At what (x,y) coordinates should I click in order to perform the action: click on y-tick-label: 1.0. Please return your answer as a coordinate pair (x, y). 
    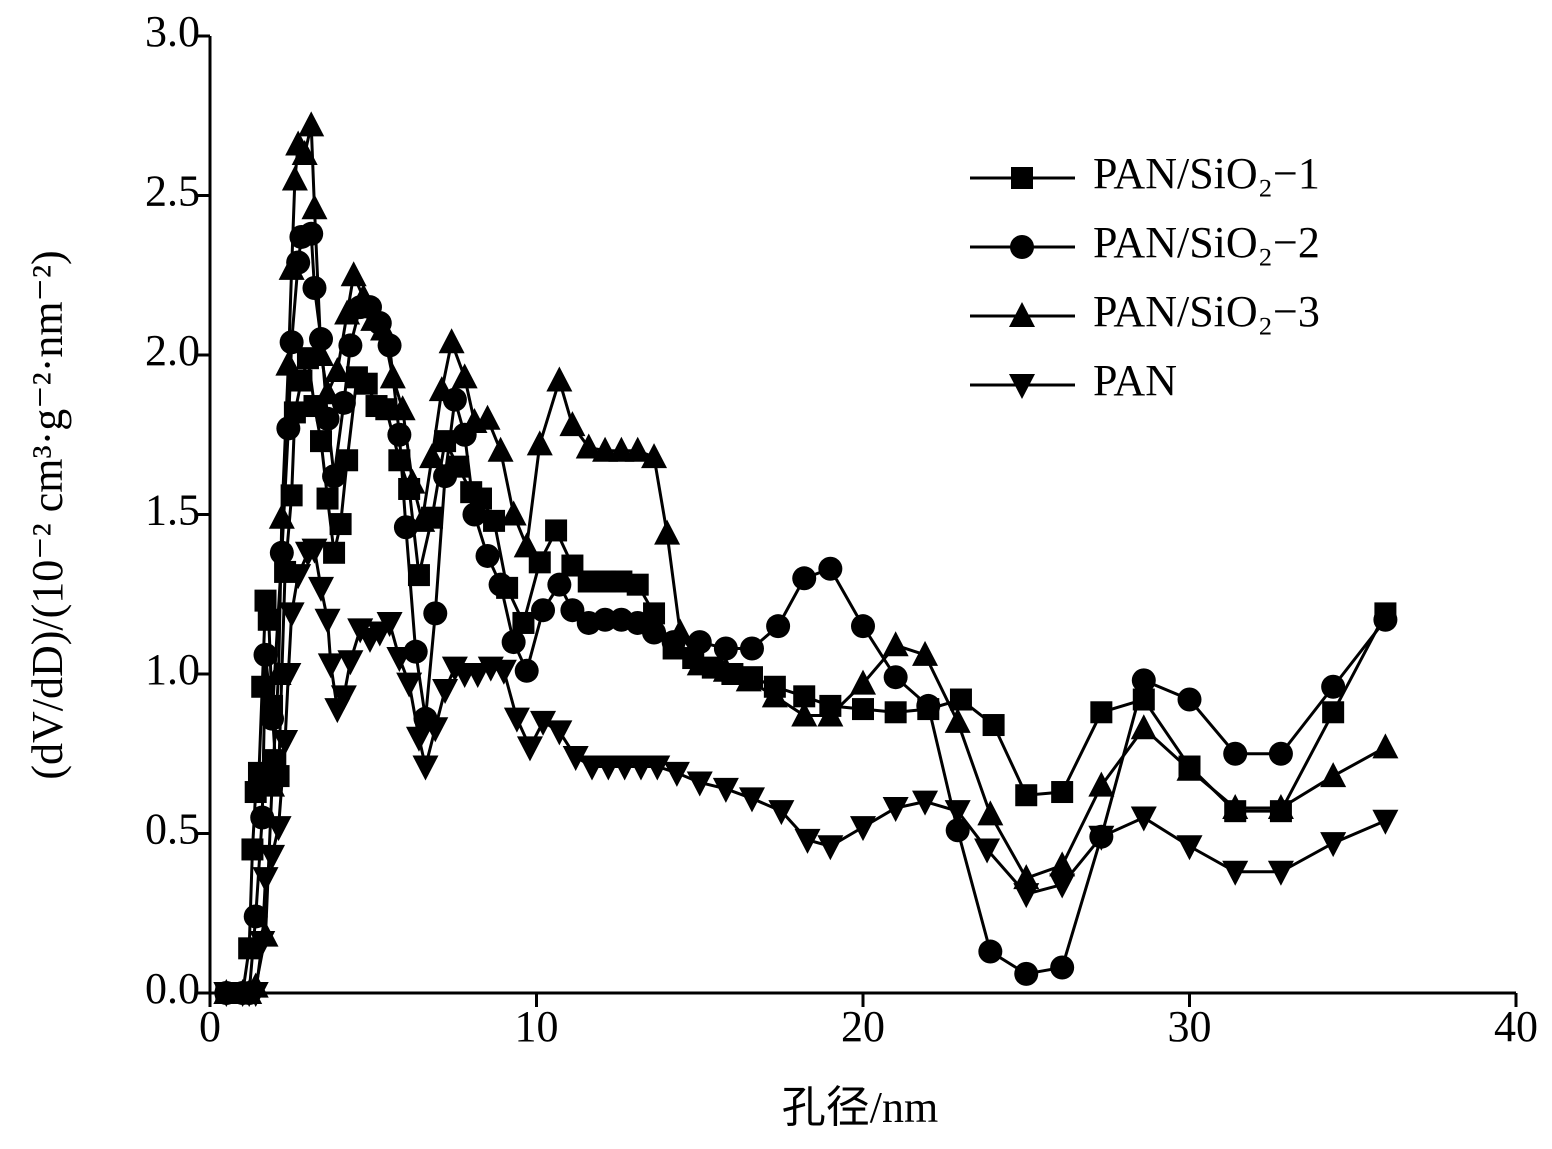
    Looking at the image, I should click on (172, 669).